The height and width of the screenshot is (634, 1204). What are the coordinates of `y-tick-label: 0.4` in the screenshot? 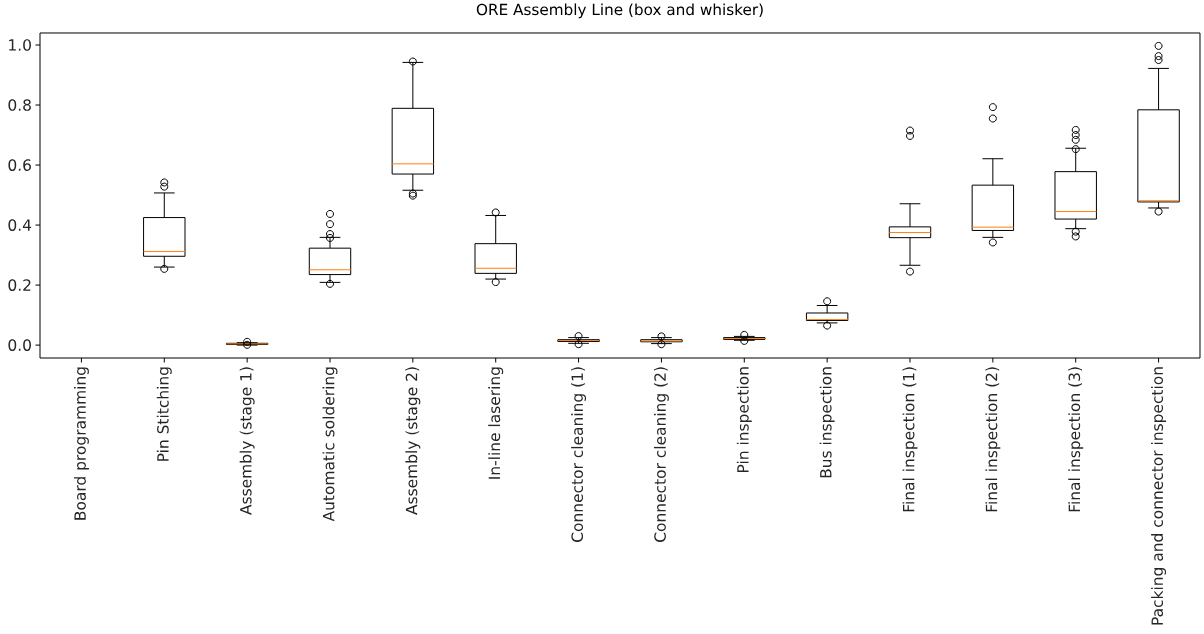 It's located at (20, 225).